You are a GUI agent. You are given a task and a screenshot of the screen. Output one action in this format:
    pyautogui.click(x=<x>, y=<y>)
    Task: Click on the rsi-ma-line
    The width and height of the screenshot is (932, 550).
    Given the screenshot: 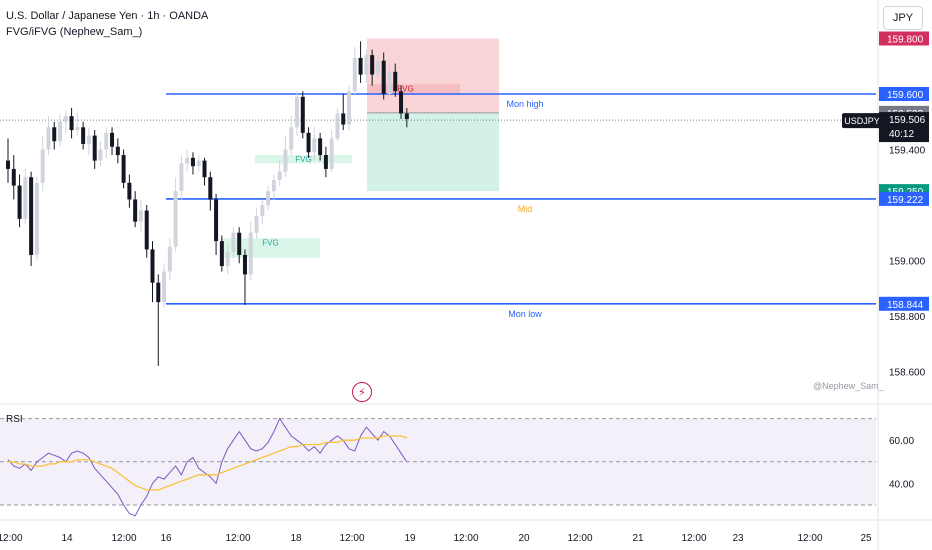 What is the action you would take?
    pyautogui.click(x=208, y=463)
    